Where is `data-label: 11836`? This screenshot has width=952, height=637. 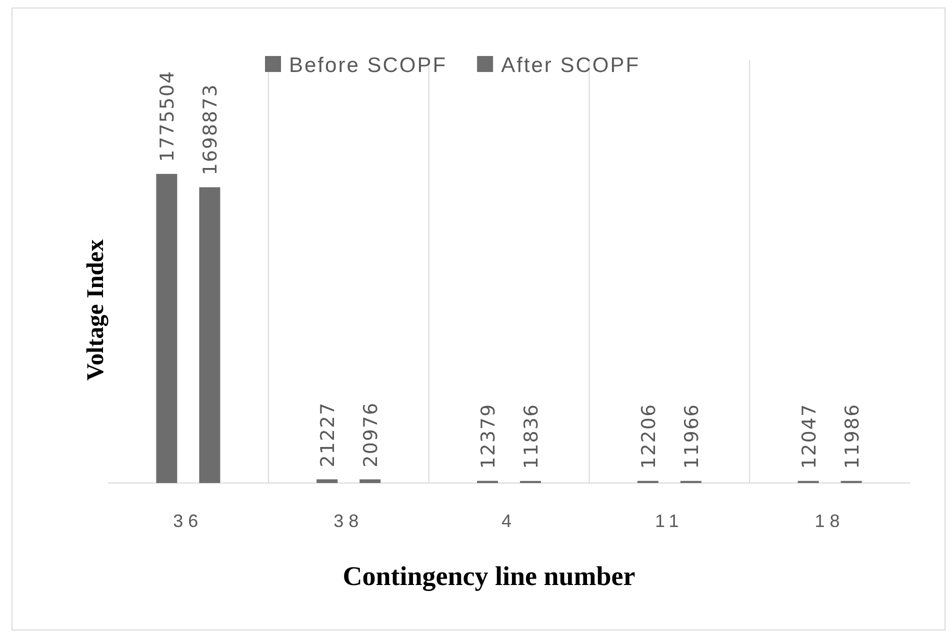
data-label: 11836 is located at coordinates (531, 436).